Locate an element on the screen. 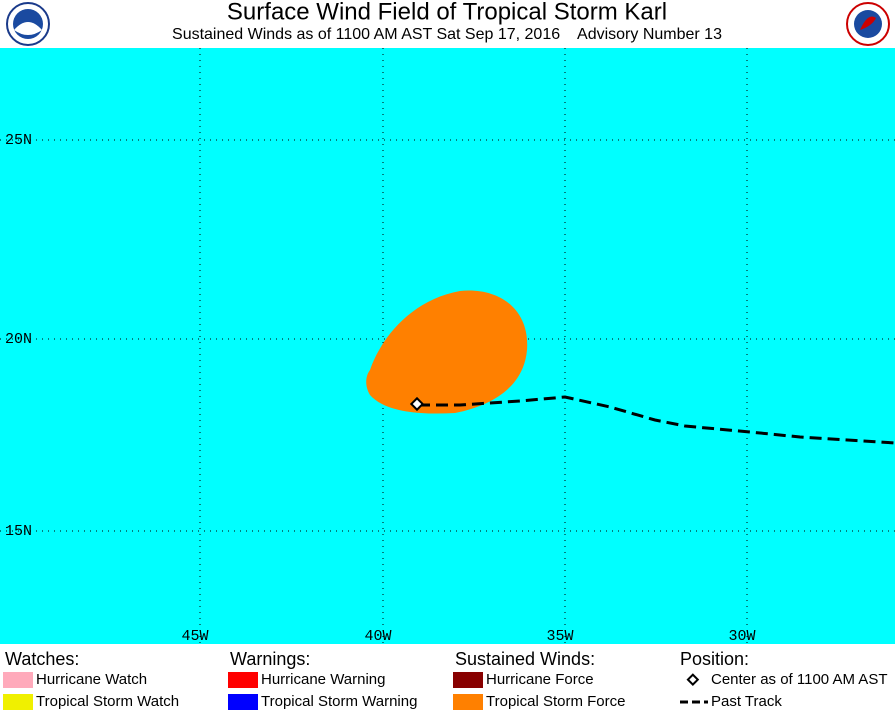  legend-label: Center as of 1100 AM AST is located at coordinates (799, 679).